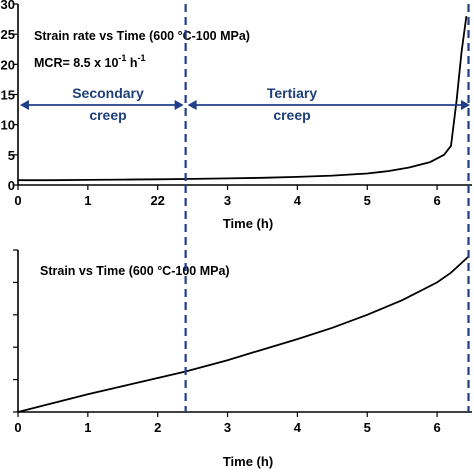  What do you see at coordinates (8, 95) in the screenshot?
I see `top-y-tick-label: 15` at bounding box center [8, 95].